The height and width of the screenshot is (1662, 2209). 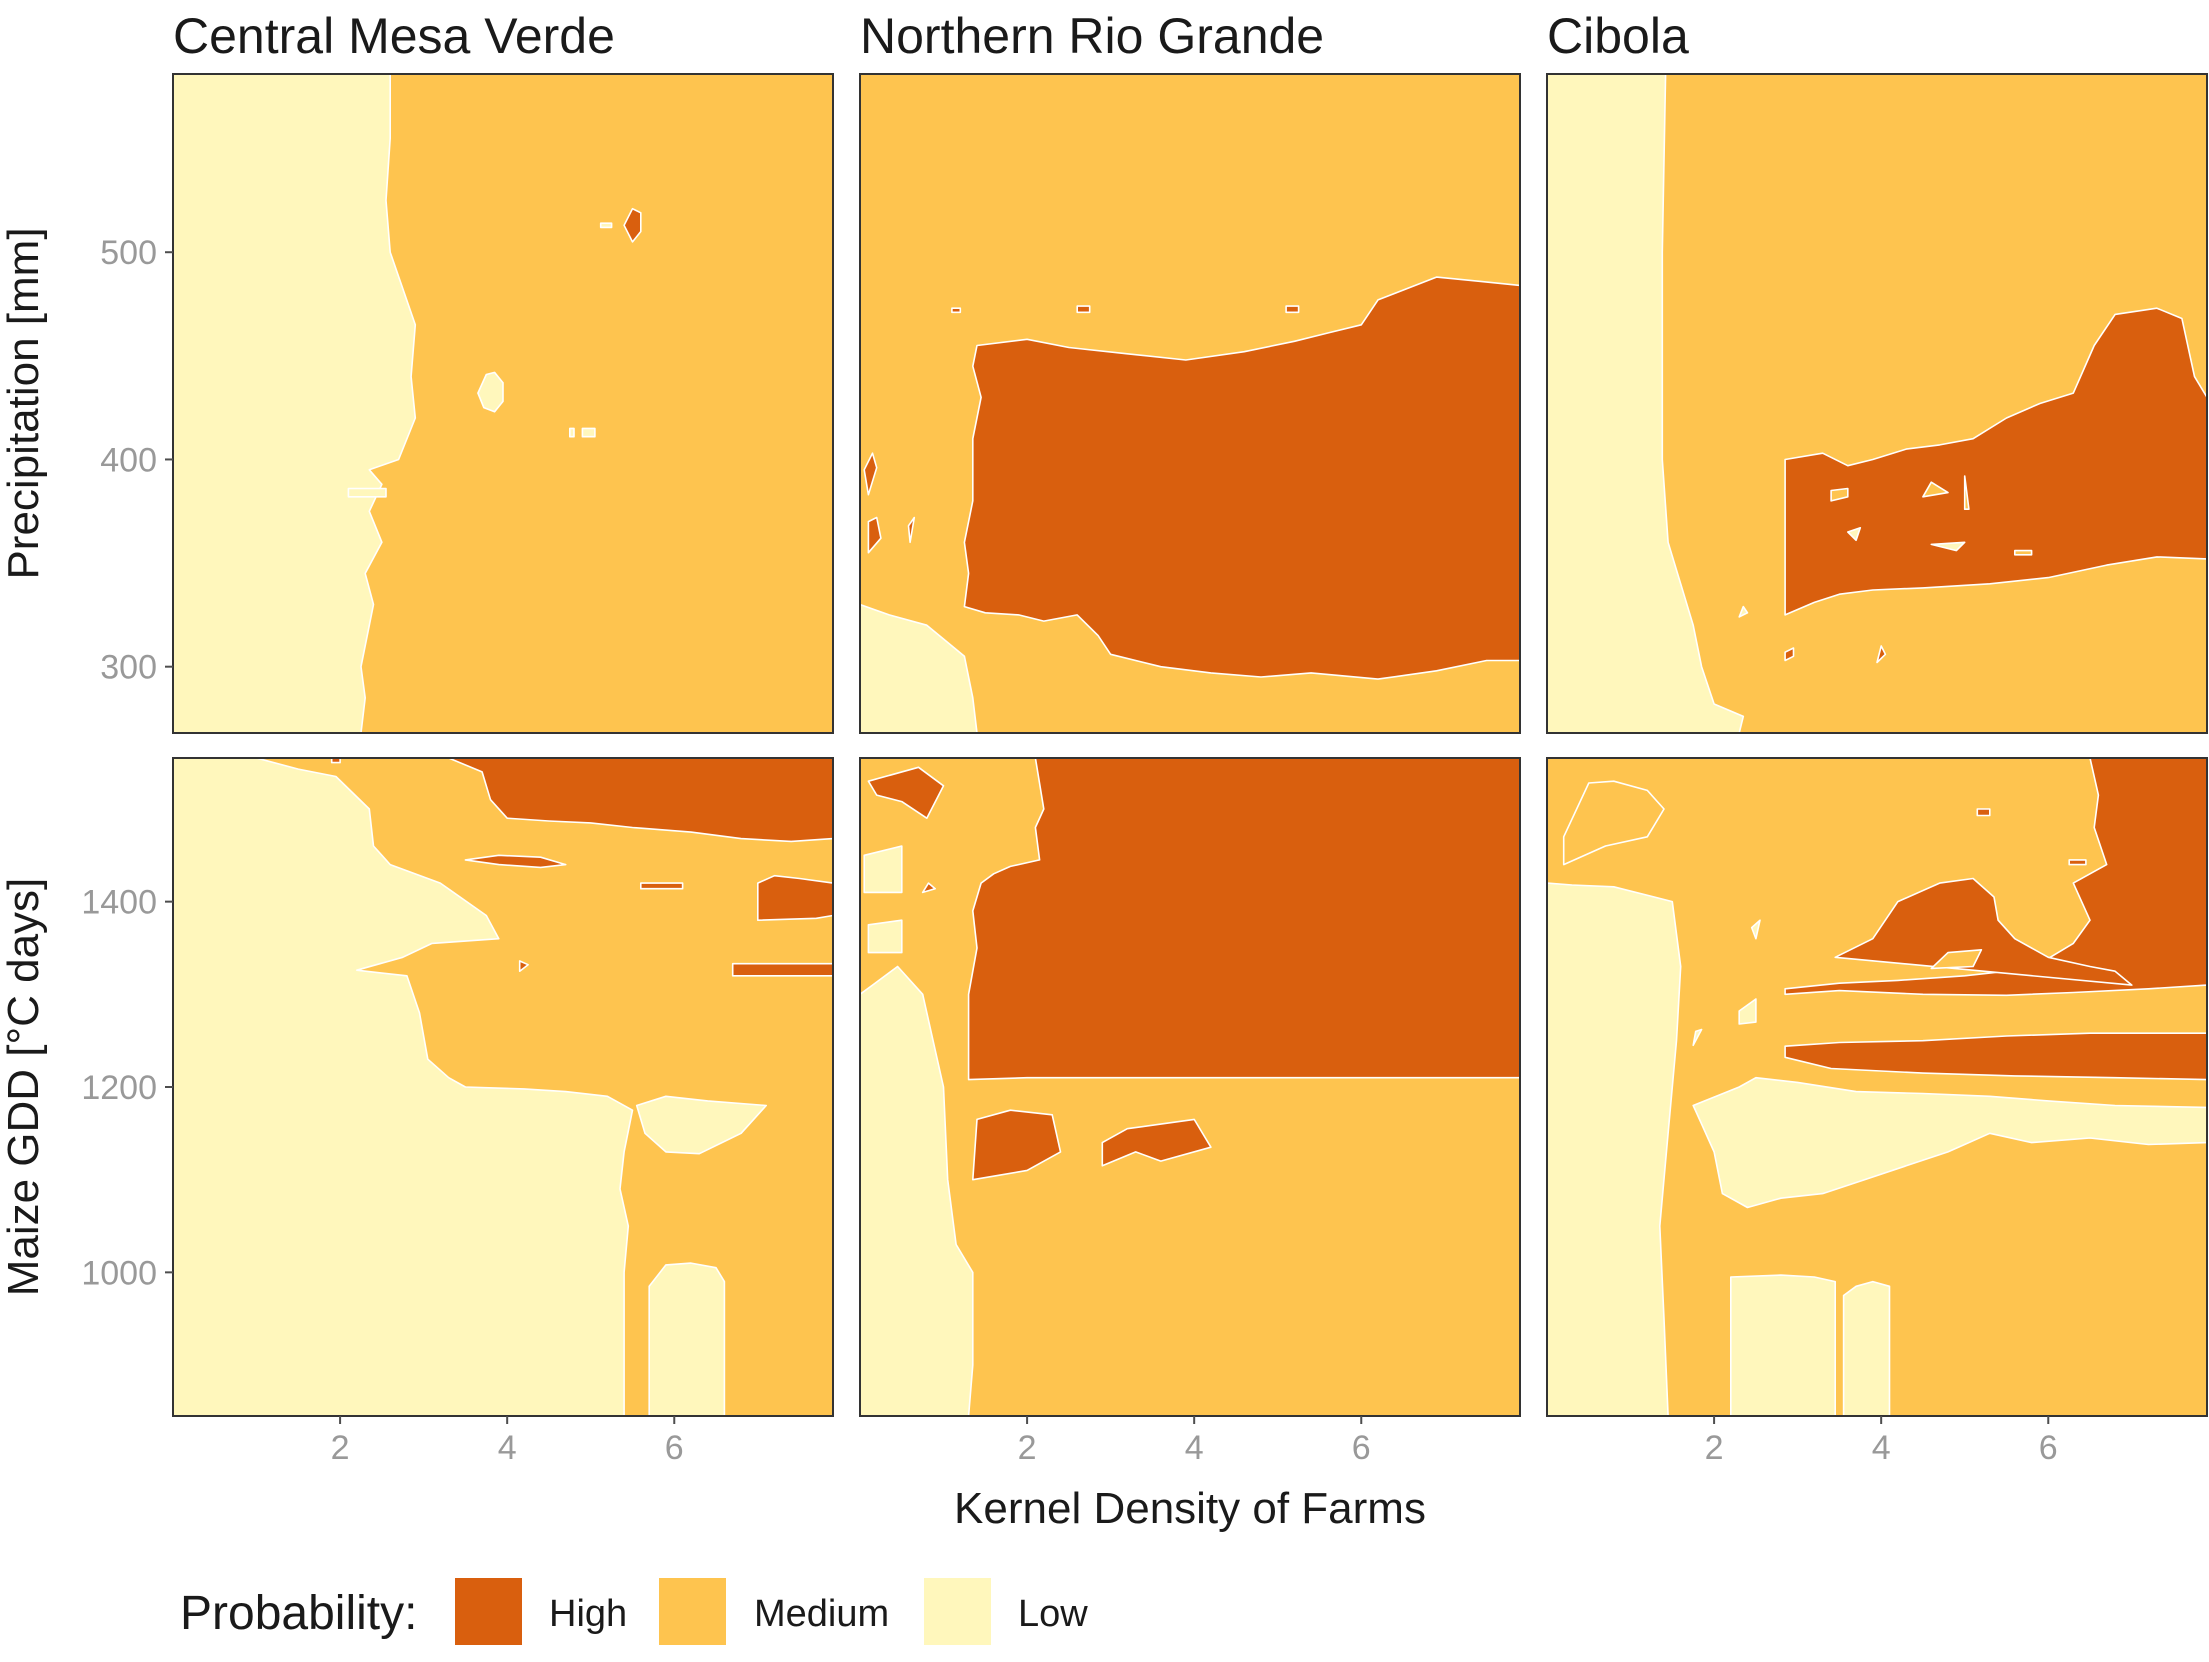 What do you see at coordinates (119, 1088) in the screenshot?
I see `y-tick-label: 1200` at bounding box center [119, 1088].